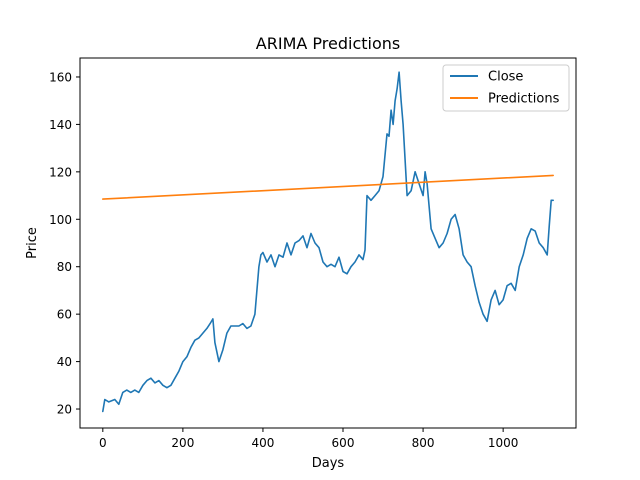 Image resolution: width=640 pixels, height=480 pixels. What do you see at coordinates (64, 315) in the screenshot?
I see `y-tick-label: 60` at bounding box center [64, 315].